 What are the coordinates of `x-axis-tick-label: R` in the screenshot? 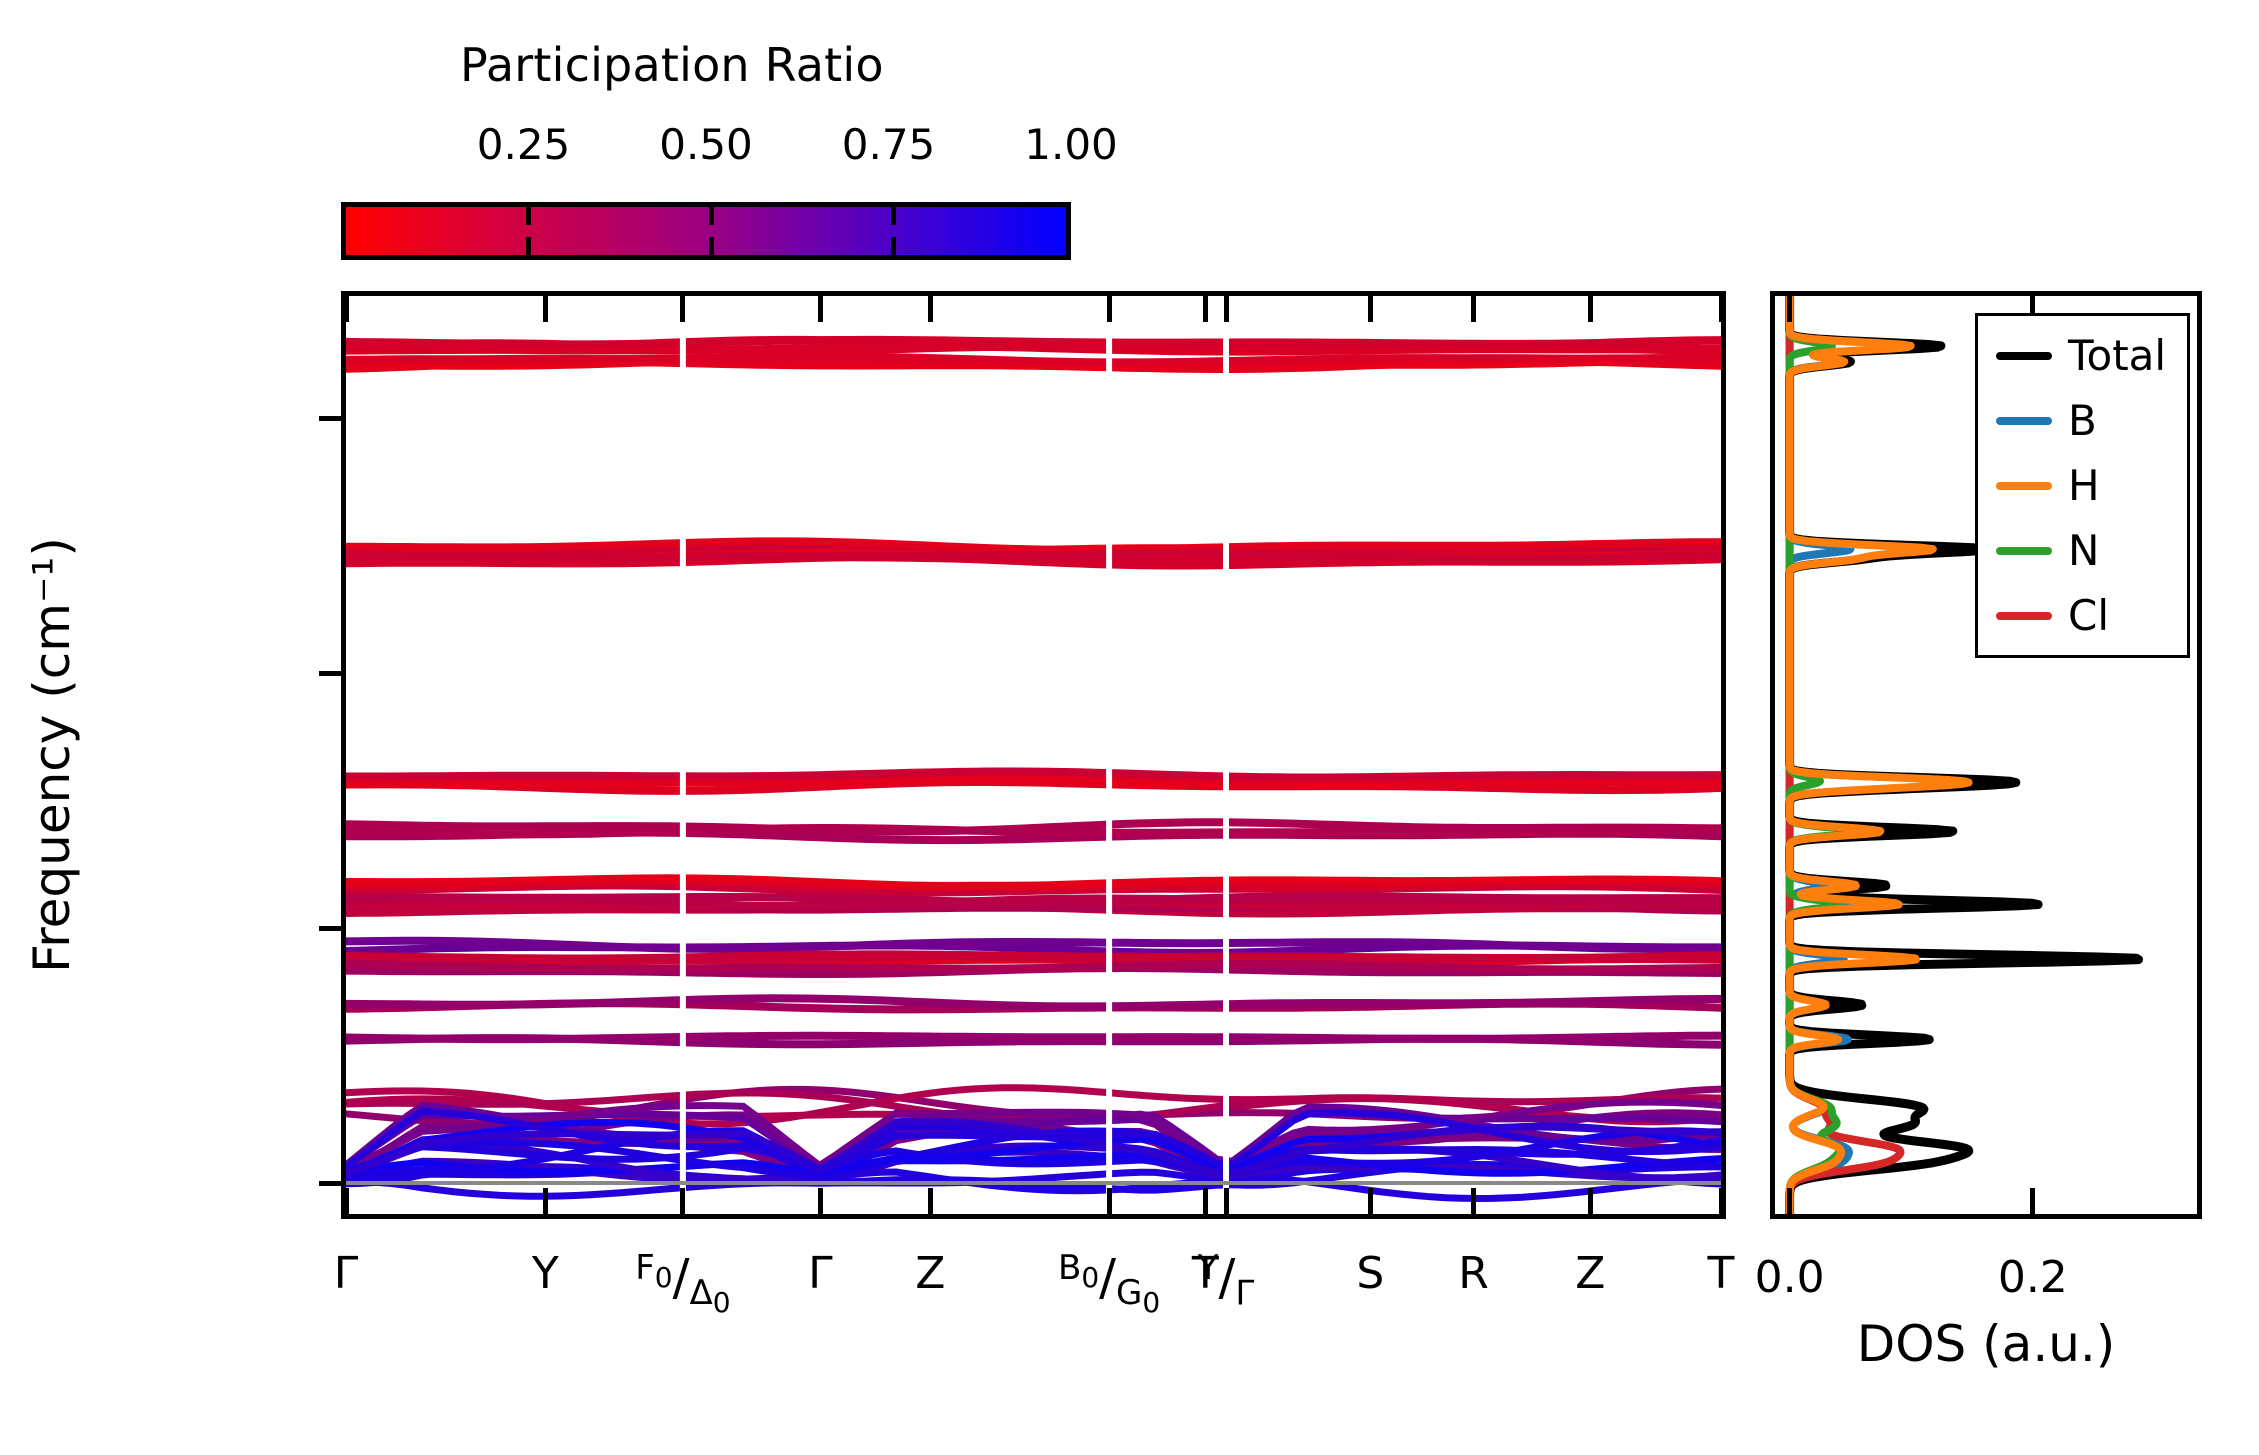 It's located at (1473, 1273).